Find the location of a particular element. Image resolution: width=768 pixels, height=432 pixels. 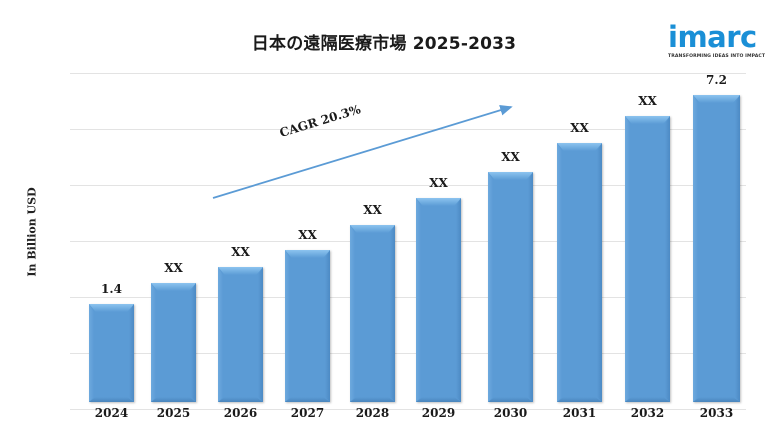

bar-2033 is located at coordinates (716, 248).